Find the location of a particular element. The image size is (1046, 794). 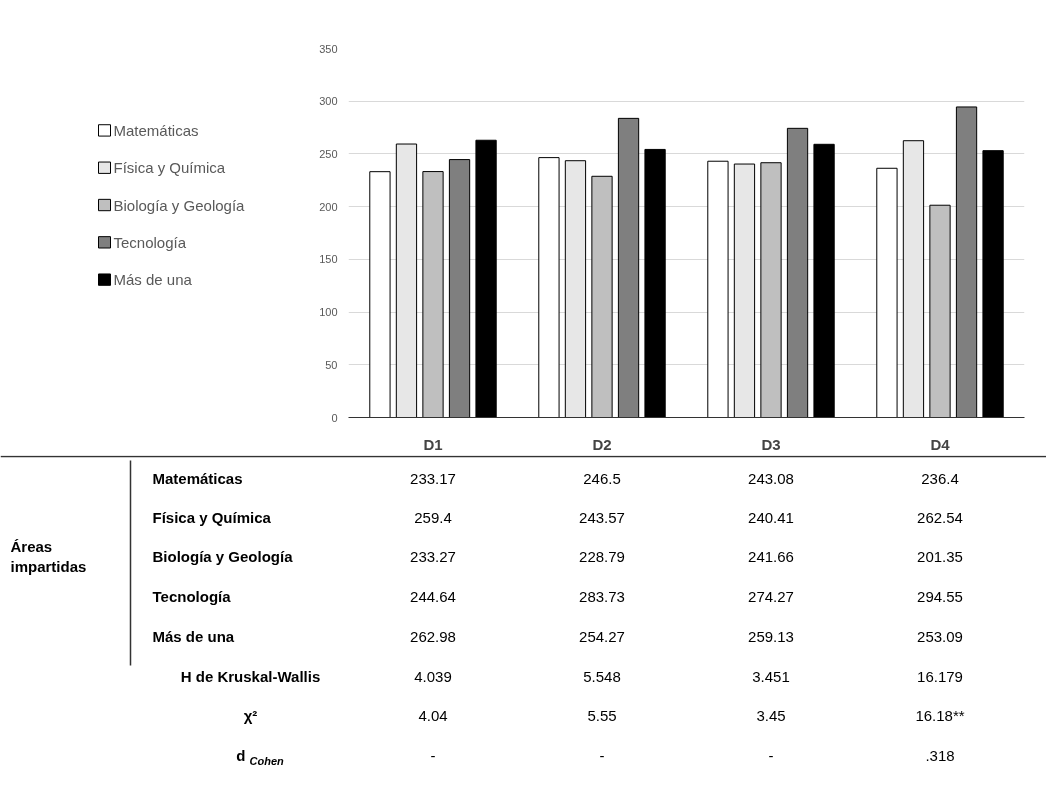

data-label: 262.54 is located at coordinates (940, 517).